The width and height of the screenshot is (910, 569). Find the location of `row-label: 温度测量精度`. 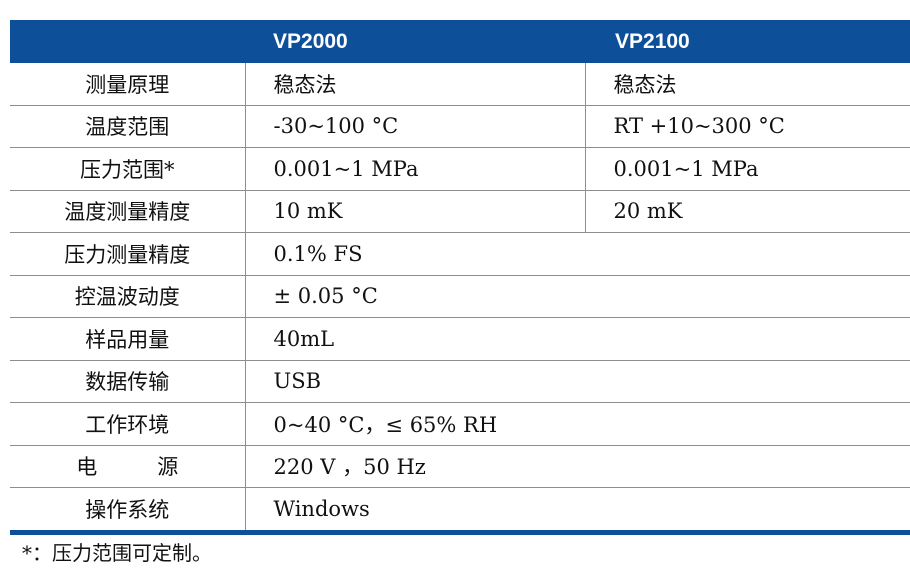

row-label: 温度测量精度 is located at coordinates (128, 211).